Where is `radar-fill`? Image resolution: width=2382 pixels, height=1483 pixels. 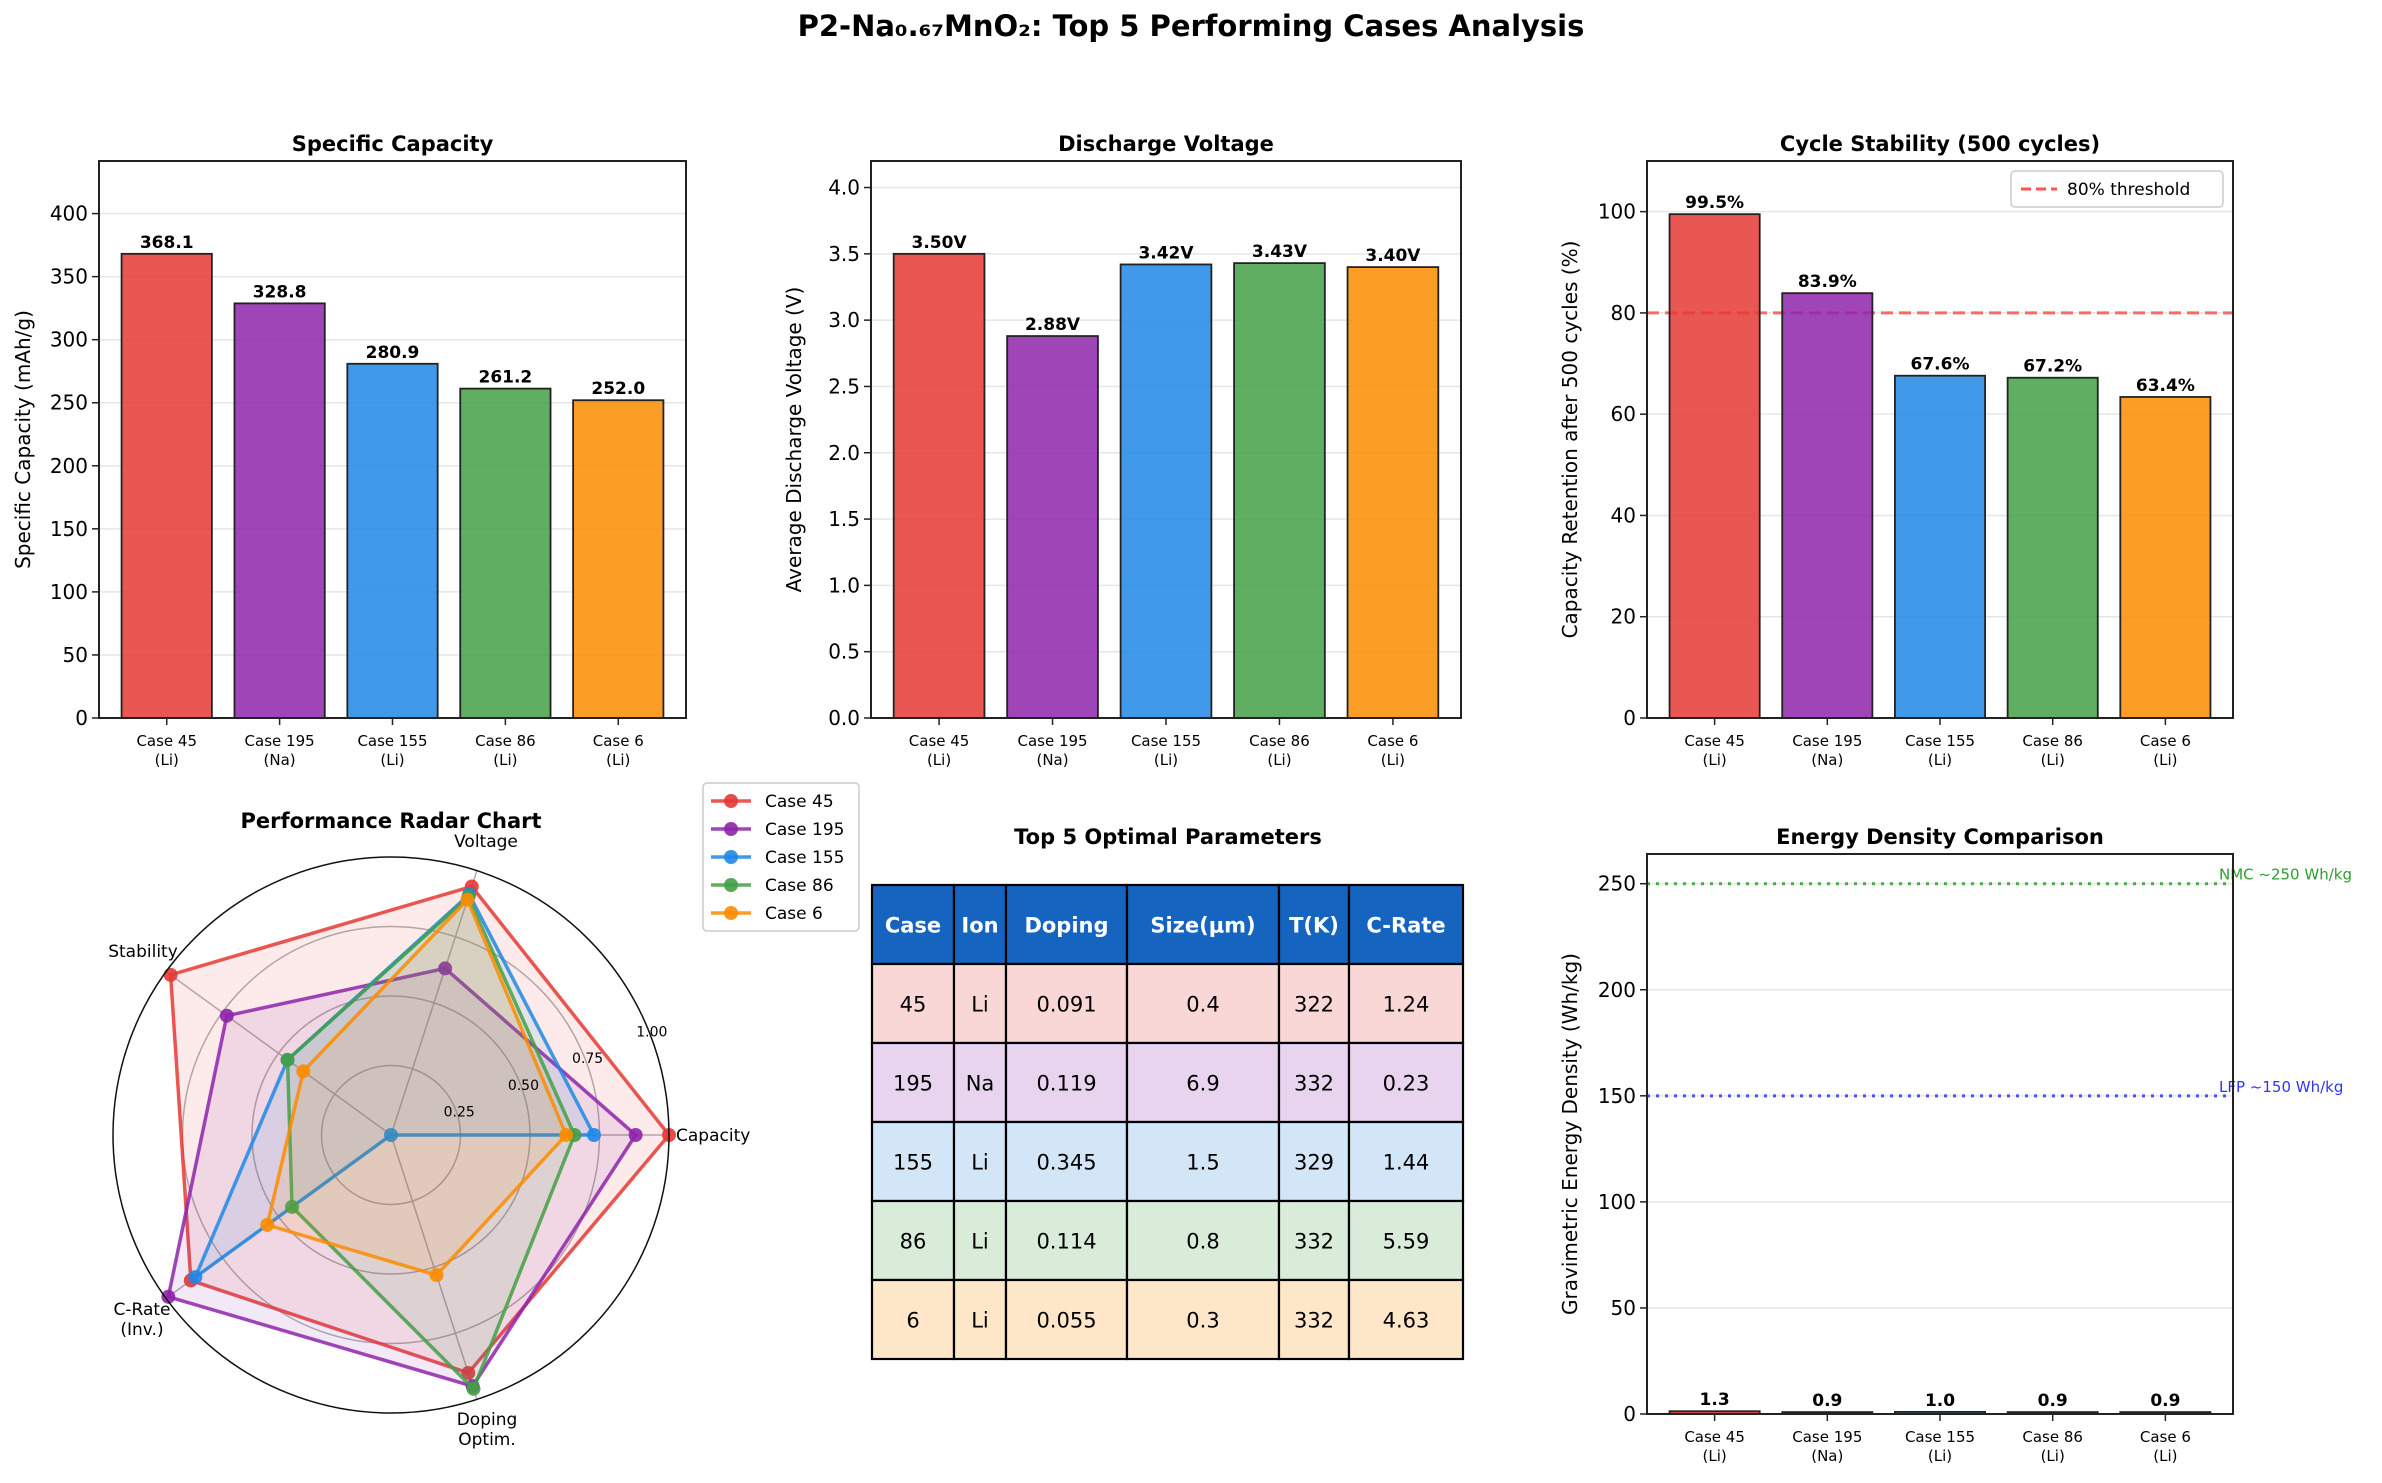 radar-fill is located at coordinates (394, 1086).